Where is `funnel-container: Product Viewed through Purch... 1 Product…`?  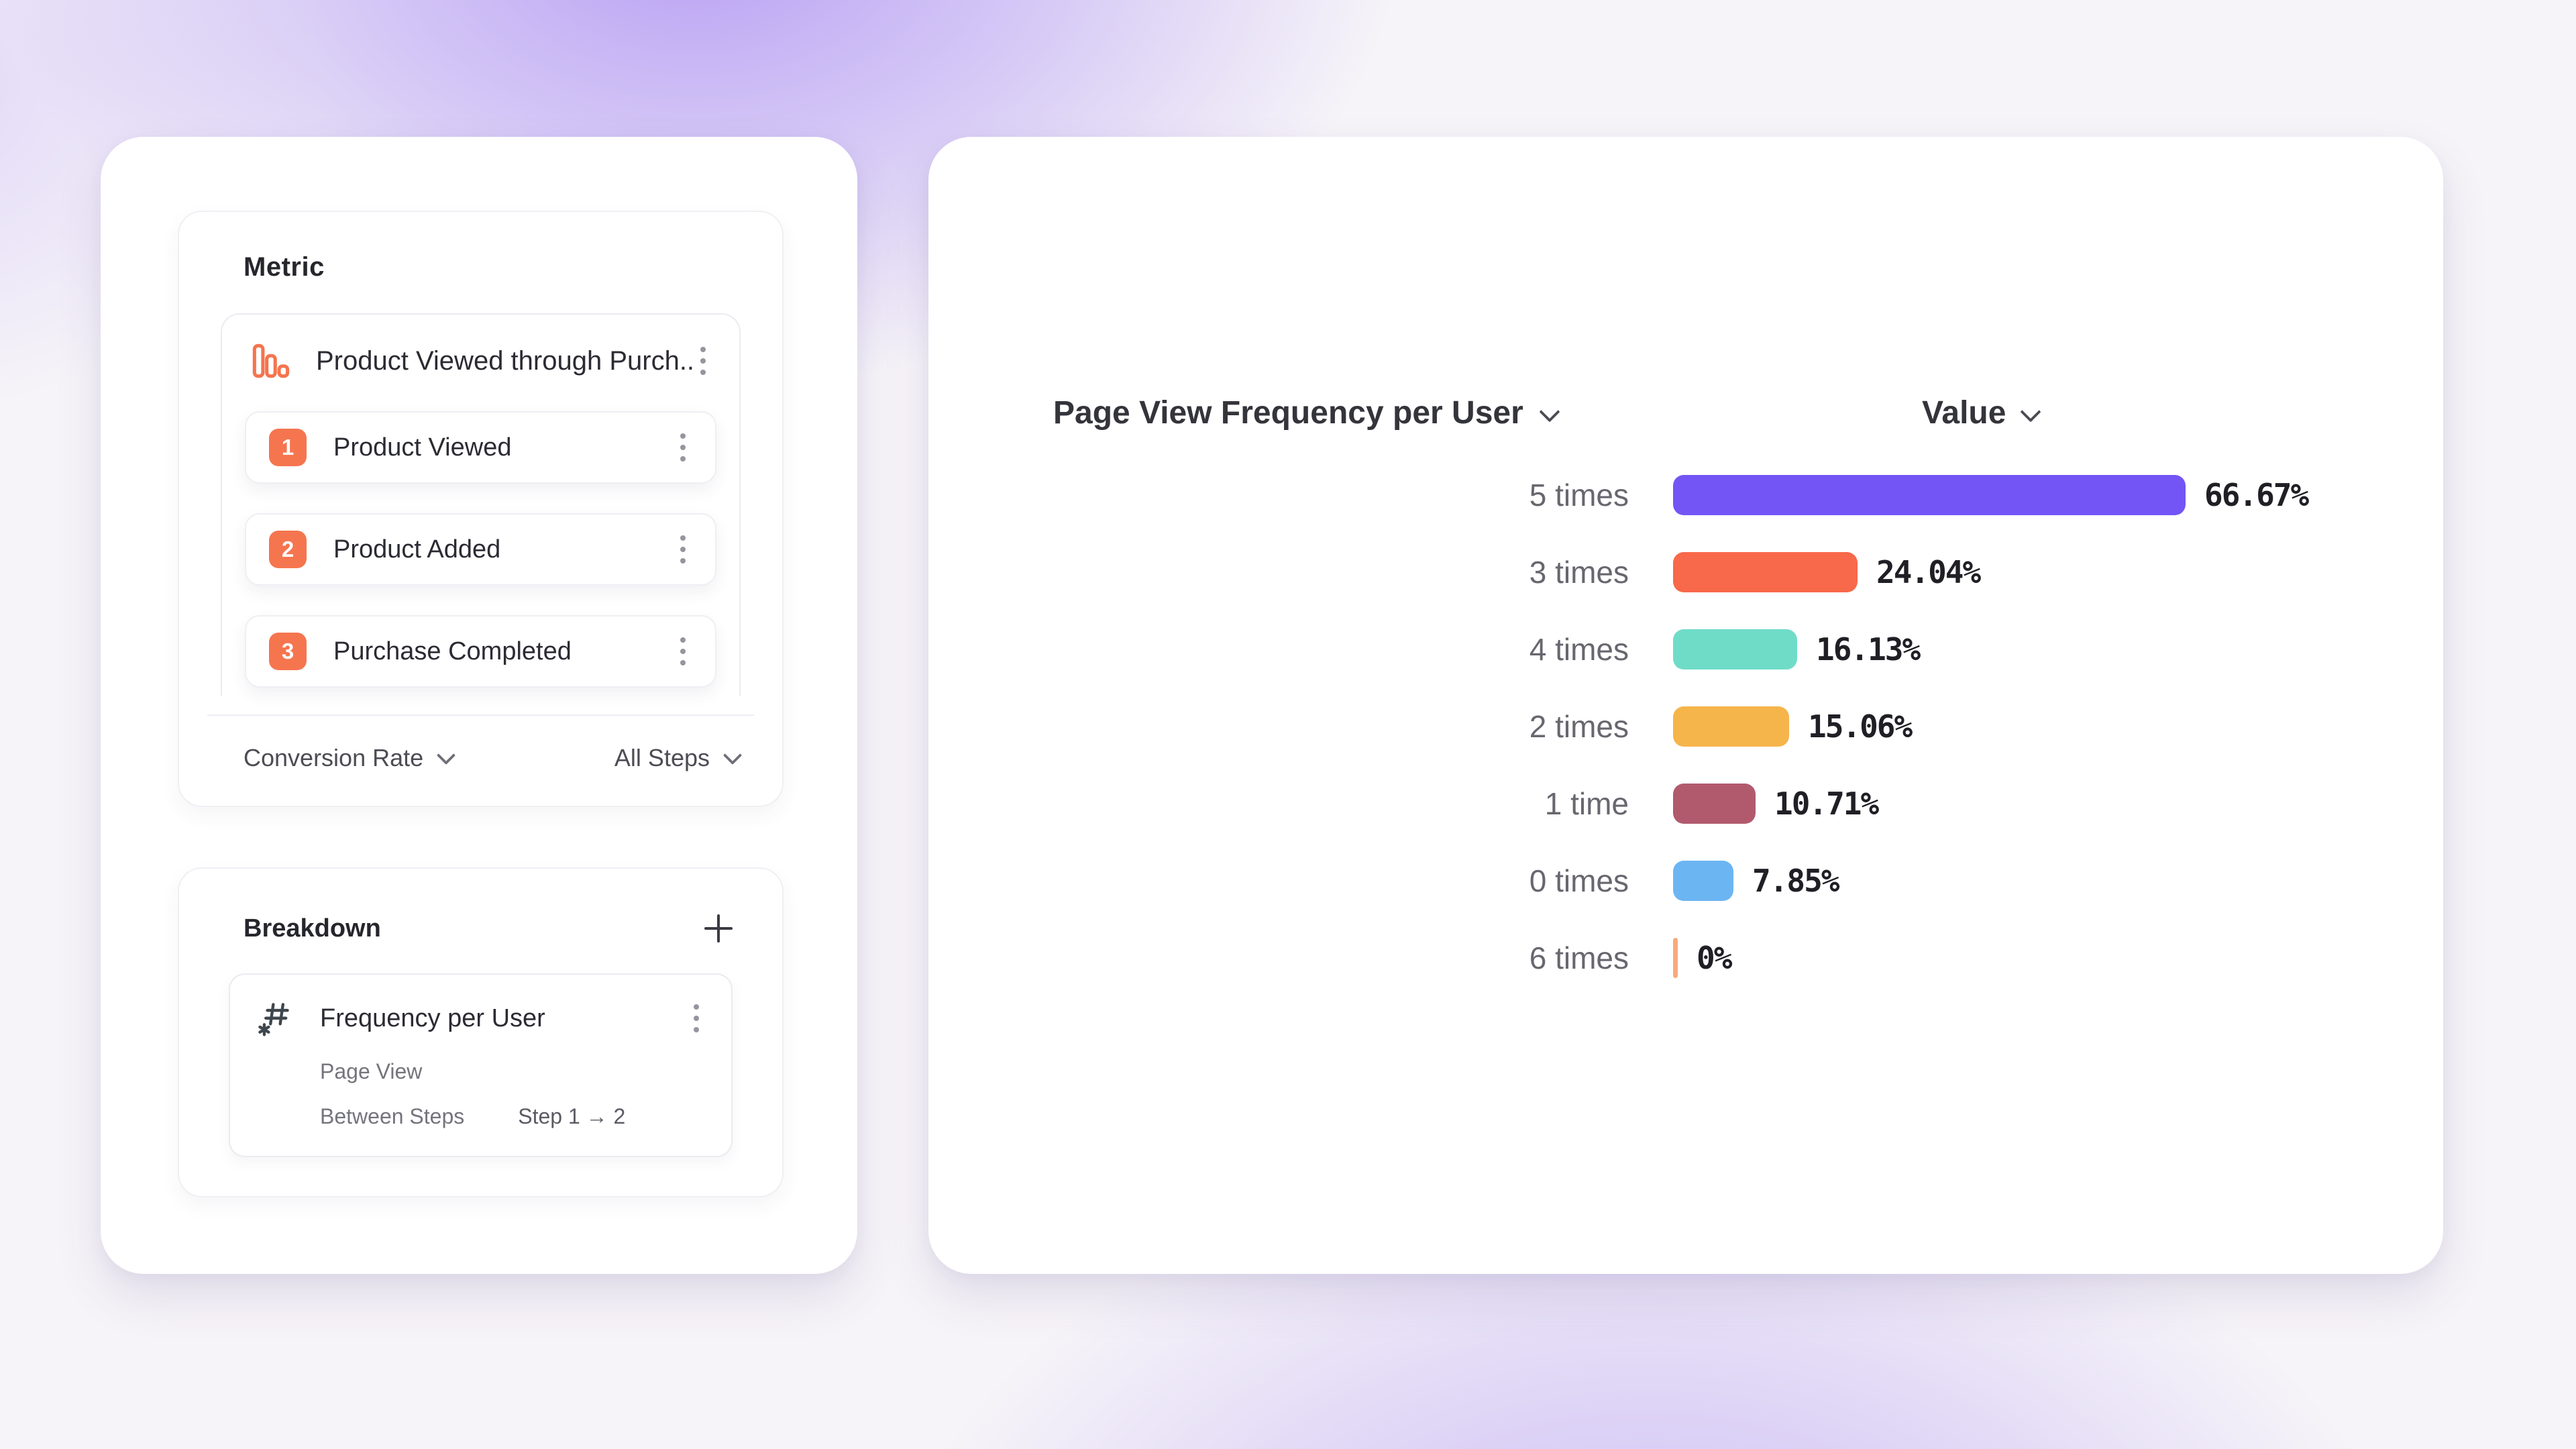
funnel-container: Product Viewed through Purch... 1 Product… is located at coordinates (481, 504).